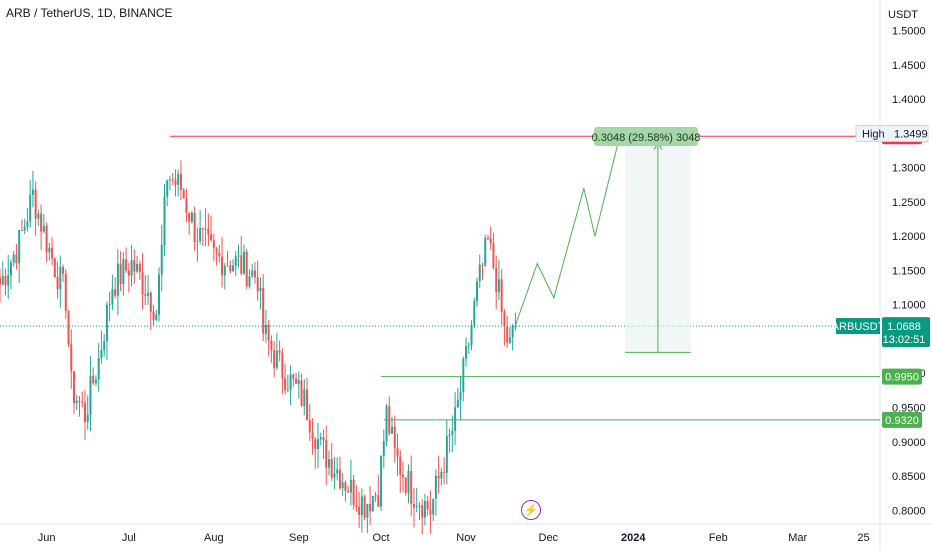  Describe the element at coordinates (911, 134) in the screenshot. I see `high-value: 1.3499` at that location.